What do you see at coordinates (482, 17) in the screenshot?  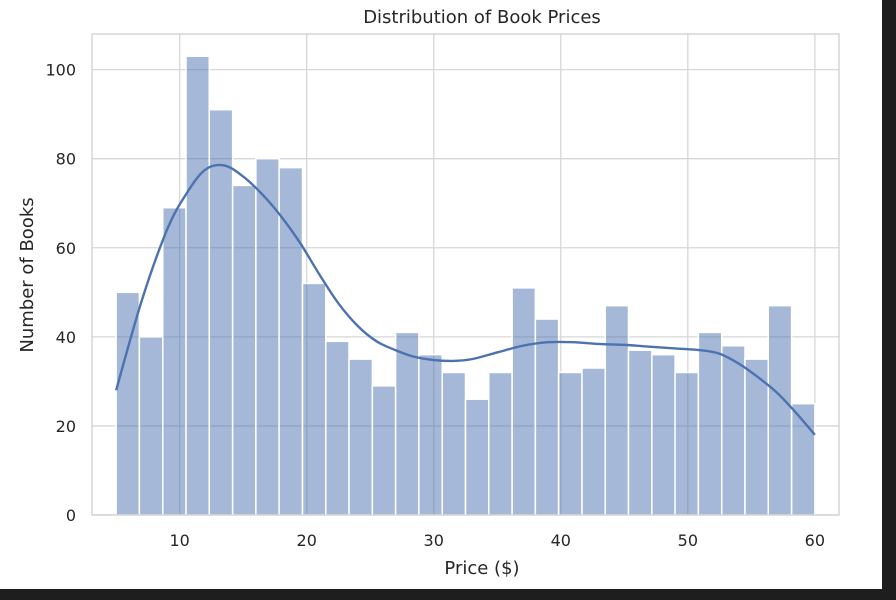 I see `chart-title: Distribution of Book Prices` at bounding box center [482, 17].